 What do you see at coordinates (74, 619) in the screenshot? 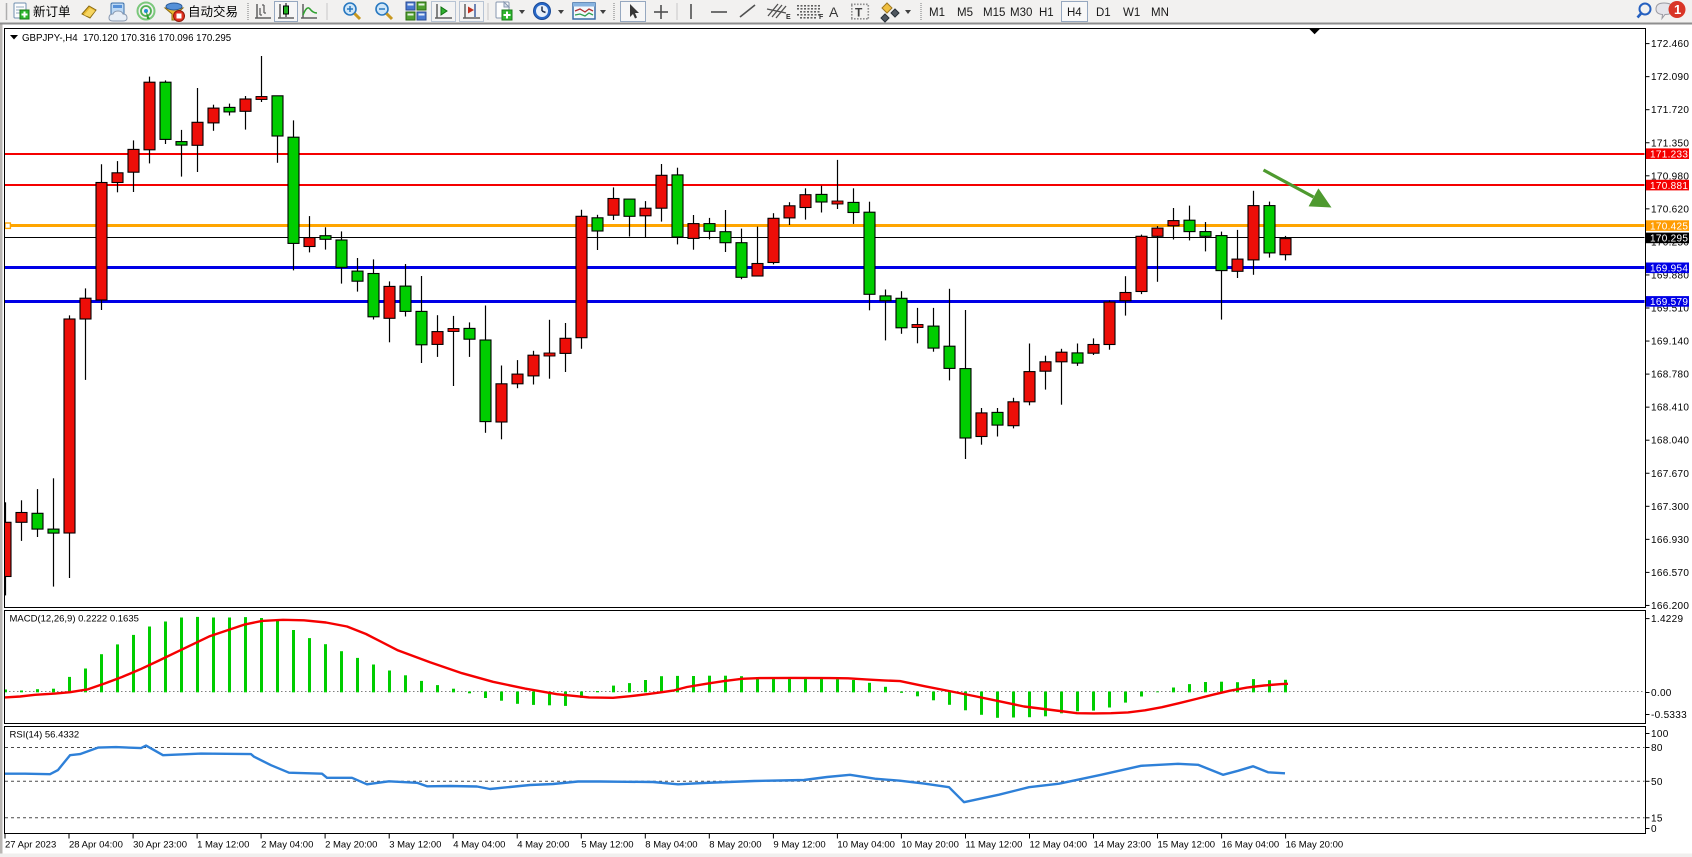
I see `svg-text: MACD(12,26,9) 0.2222 0.1635` at bounding box center [74, 619].